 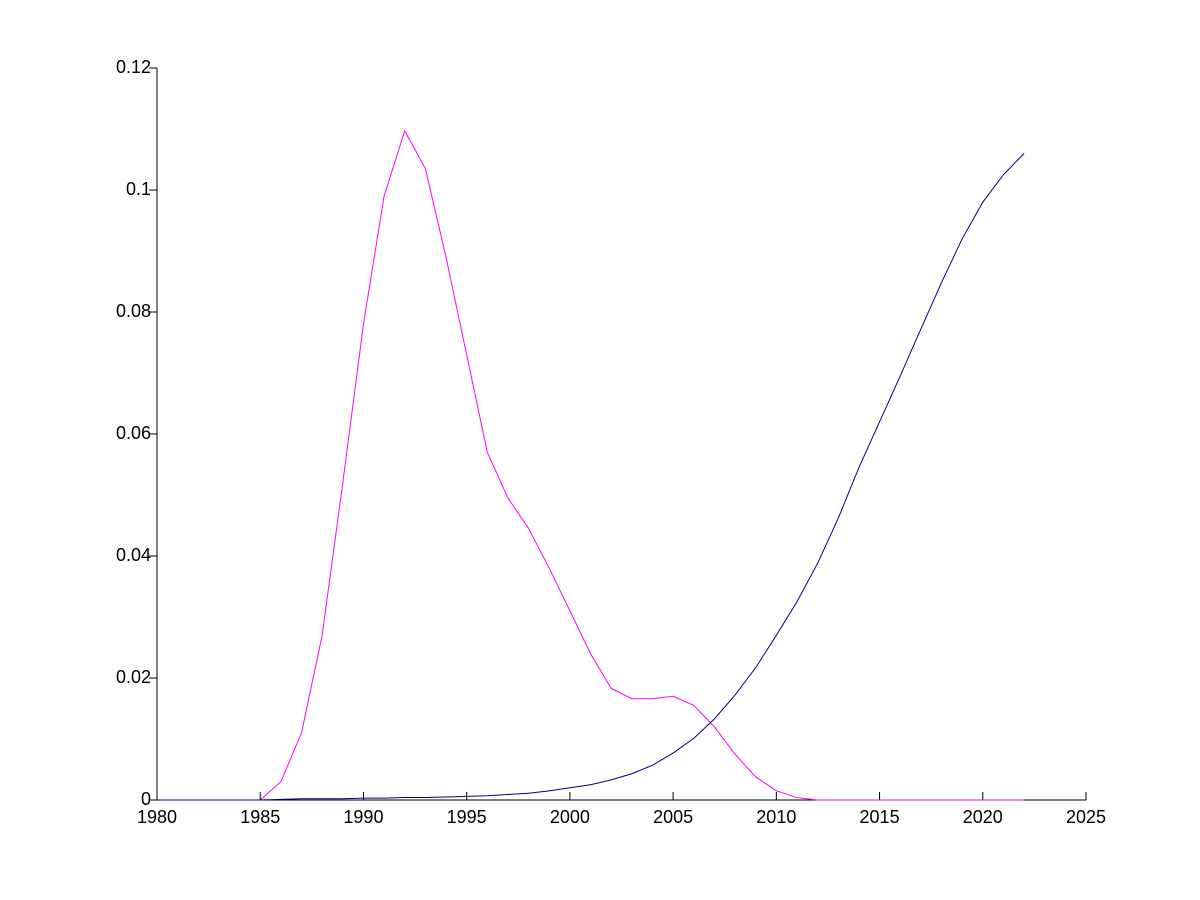 What do you see at coordinates (260, 817) in the screenshot?
I see `x-tick-label: 1985` at bounding box center [260, 817].